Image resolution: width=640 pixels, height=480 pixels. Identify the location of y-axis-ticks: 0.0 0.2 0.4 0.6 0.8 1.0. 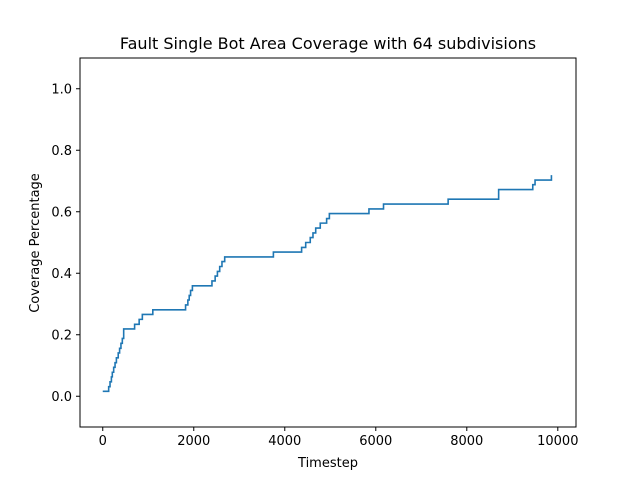
(65, 243).